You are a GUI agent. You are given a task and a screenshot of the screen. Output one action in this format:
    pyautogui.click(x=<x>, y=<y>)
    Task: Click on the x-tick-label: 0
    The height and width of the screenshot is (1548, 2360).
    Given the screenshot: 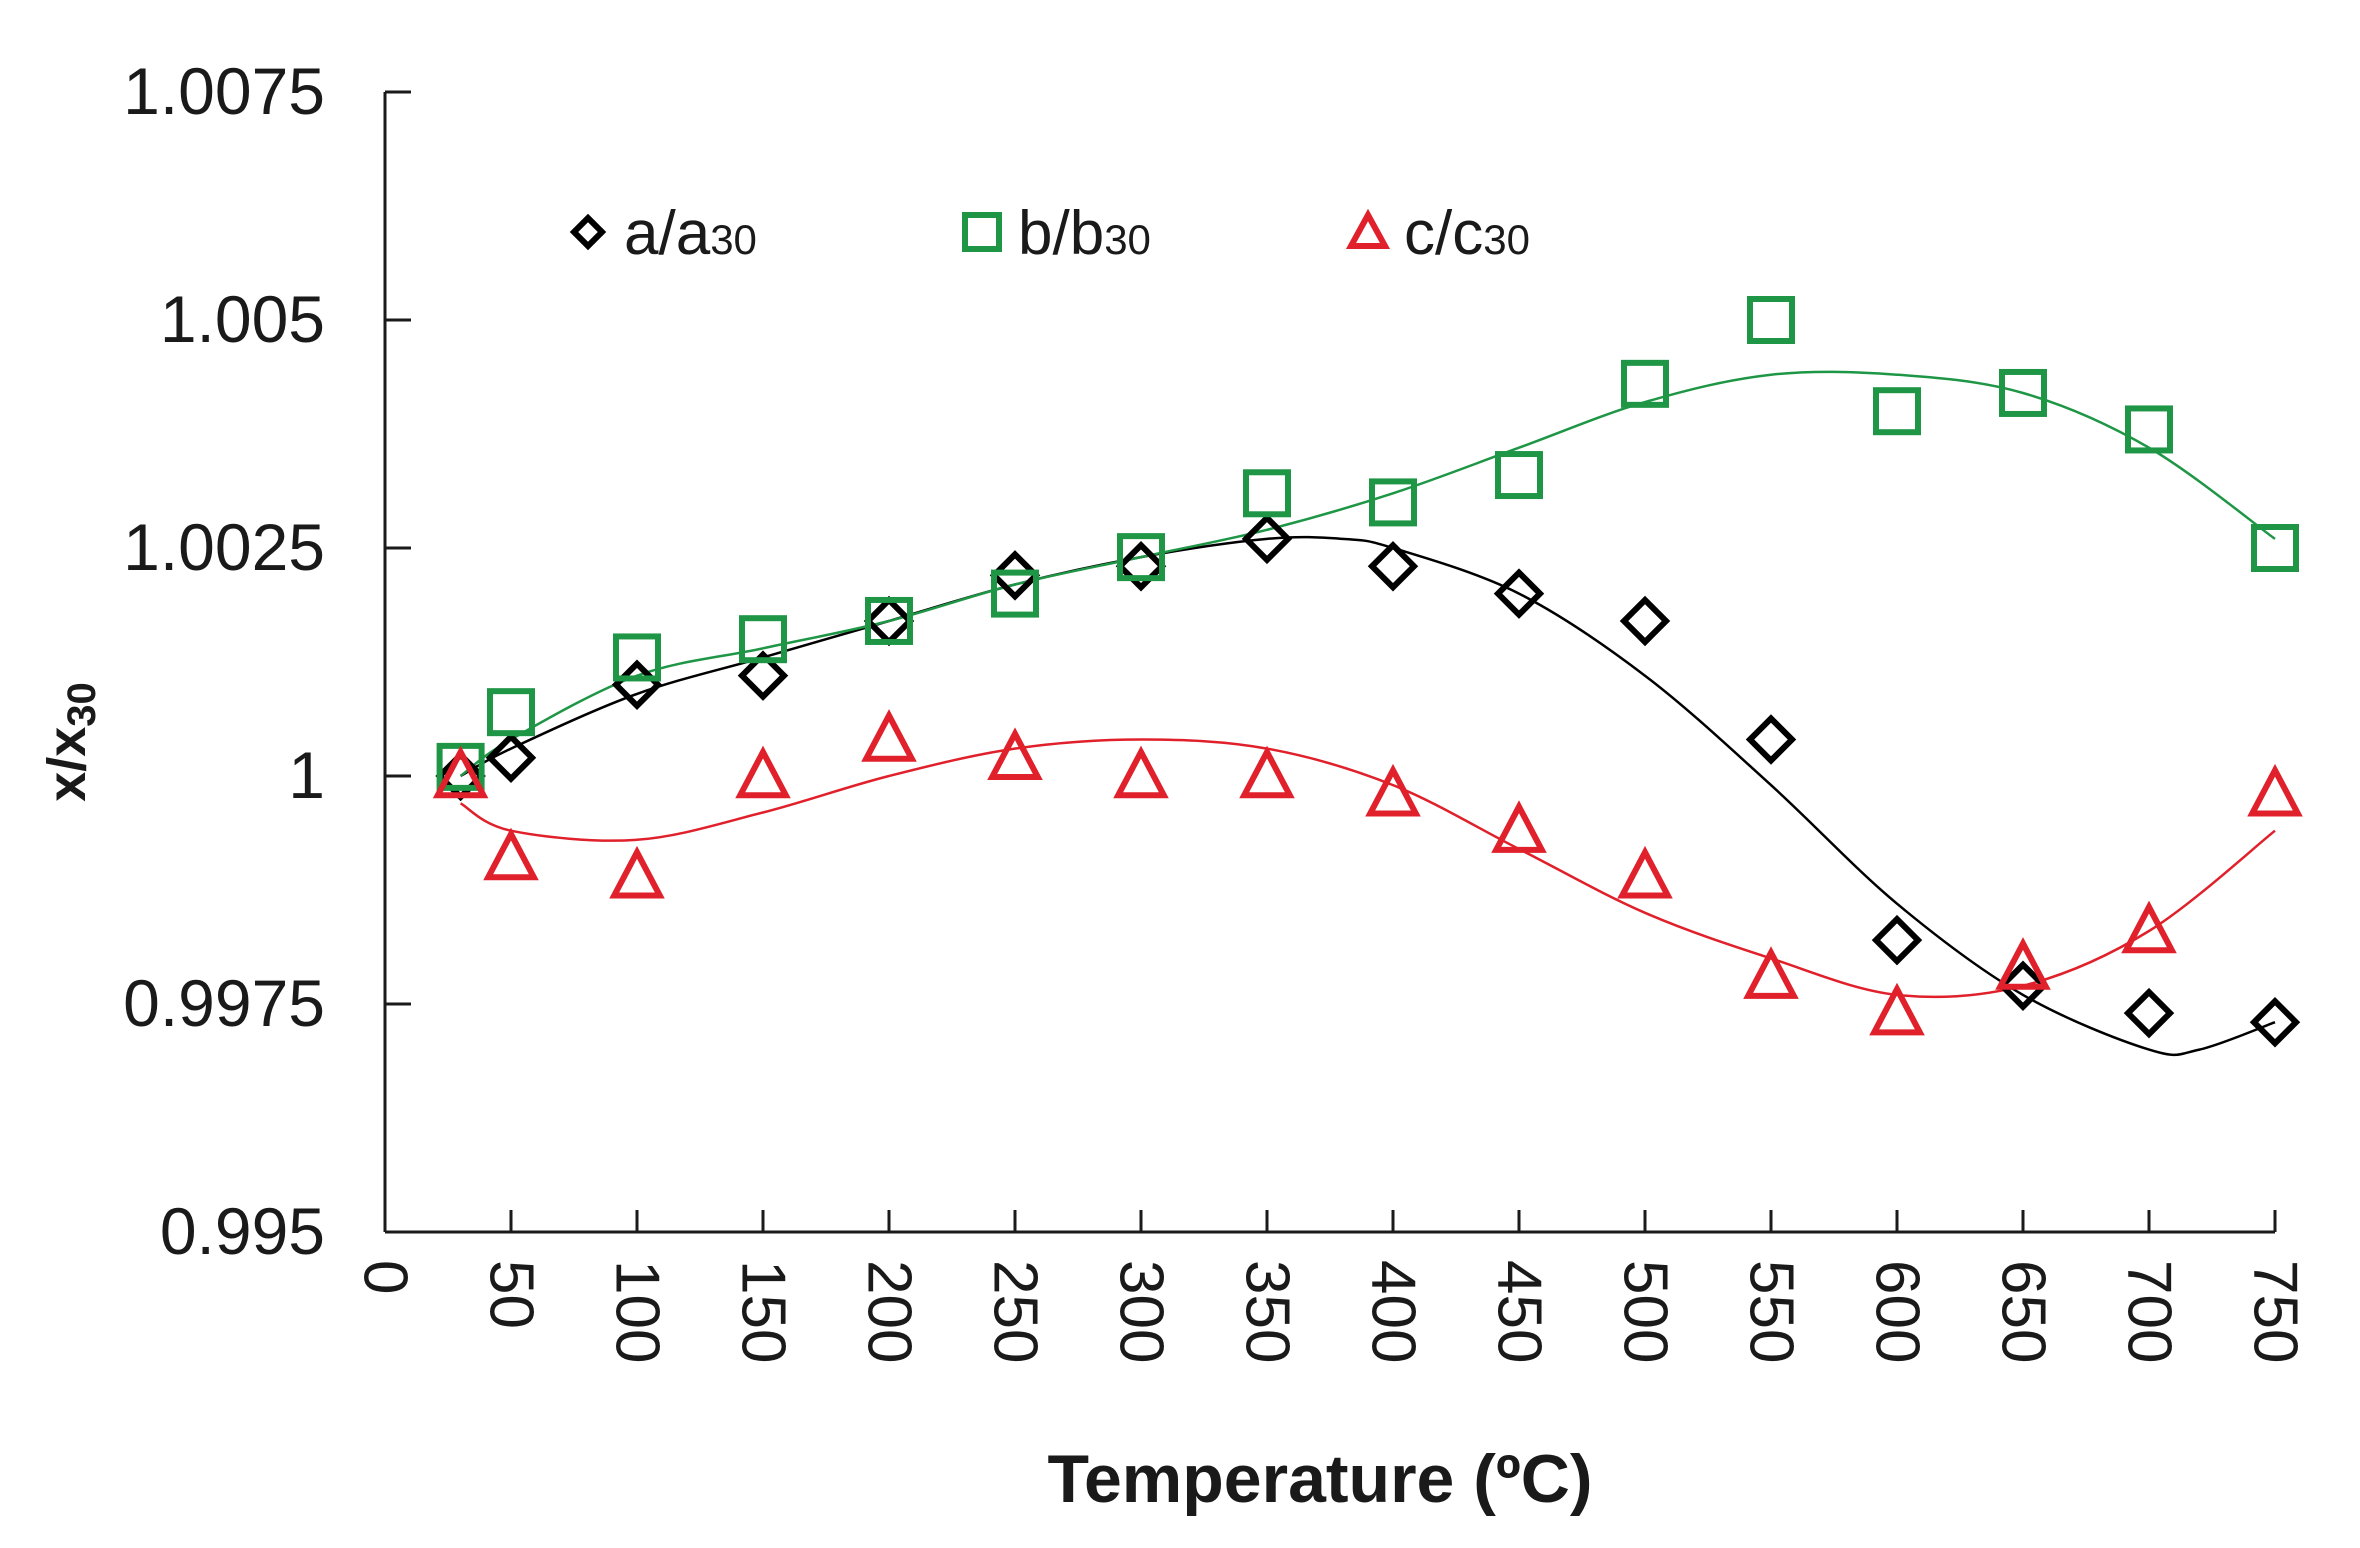 What is the action you would take?
    pyautogui.click(x=385, y=1277)
    